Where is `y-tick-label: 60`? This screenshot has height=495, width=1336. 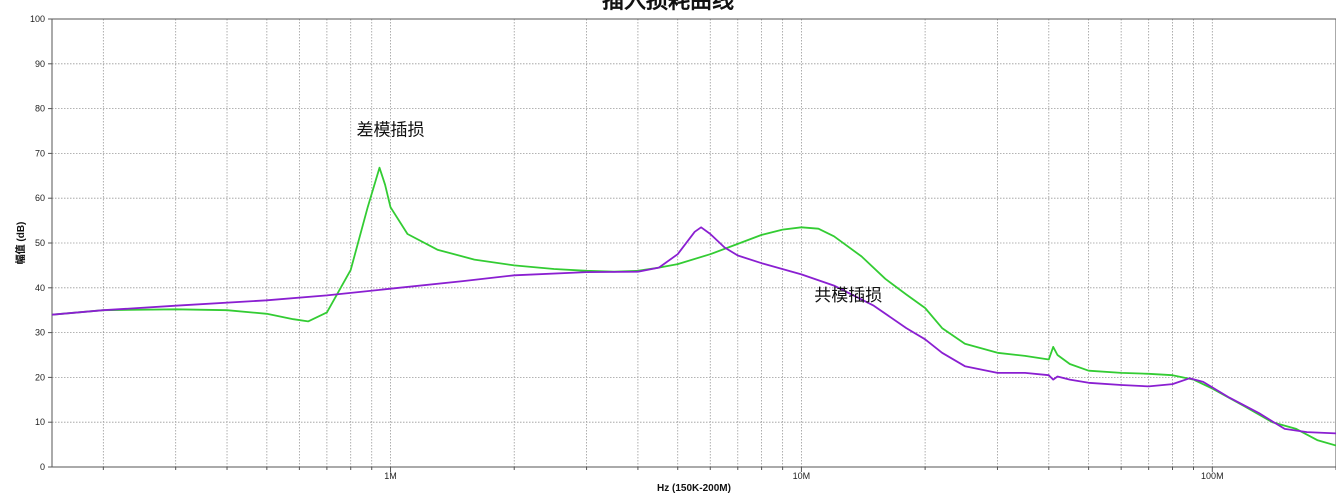
y-tick-label: 60 is located at coordinates (40, 198).